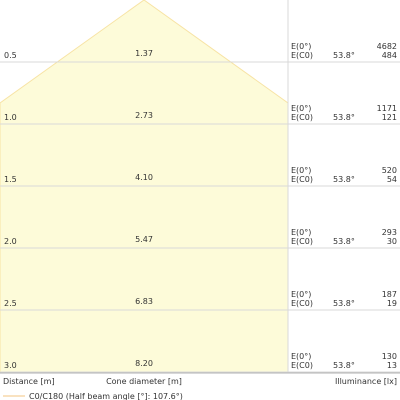 The width and height of the screenshot is (400, 400). Describe the element at coordinates (144, 301) in the screenshot. I see `cone-diameter-label: 6.83` at that location.